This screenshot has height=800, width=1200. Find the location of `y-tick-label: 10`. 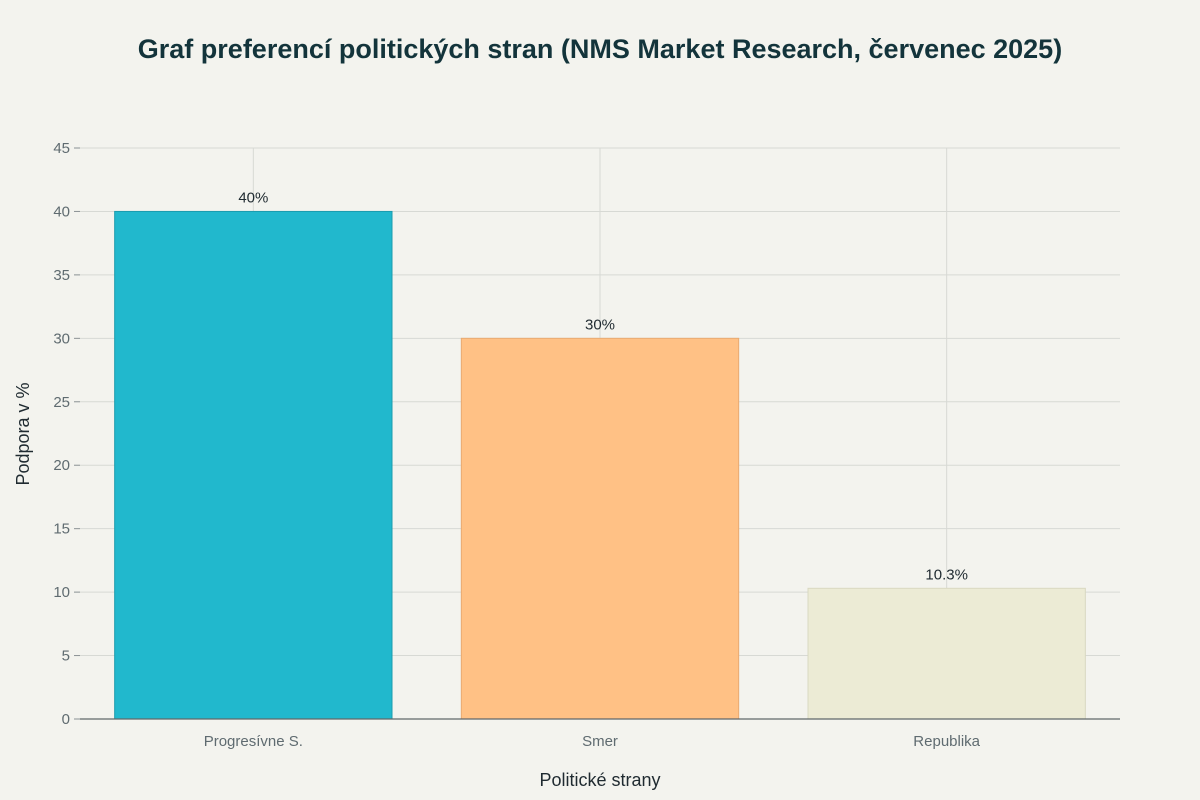

y-tick-label: 10 is located at coordinates (61, 592).